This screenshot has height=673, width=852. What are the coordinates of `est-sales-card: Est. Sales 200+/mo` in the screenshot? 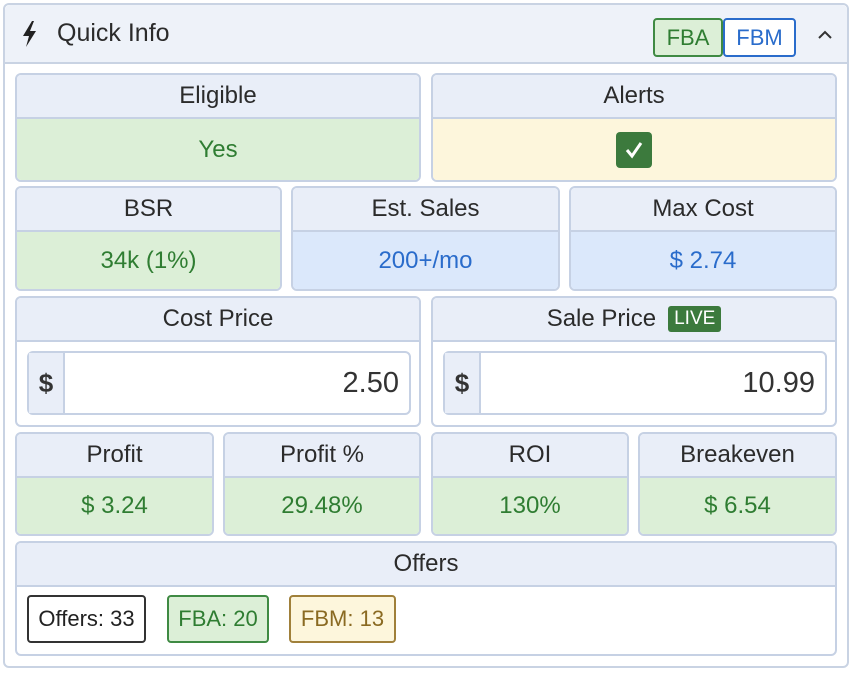 It's located at (425, 238).